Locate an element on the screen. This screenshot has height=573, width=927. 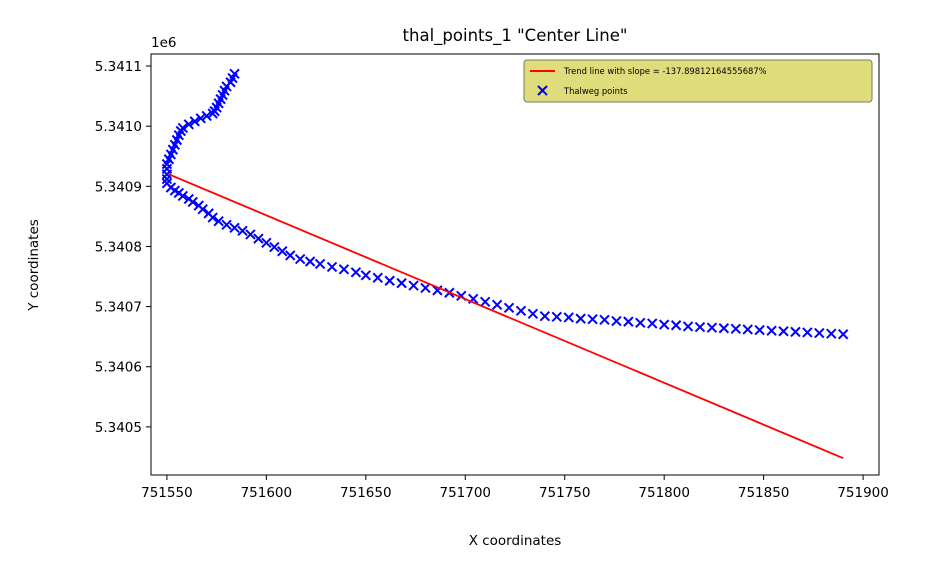
x-tick-label: 751600 is located at coordinates (267, 493).